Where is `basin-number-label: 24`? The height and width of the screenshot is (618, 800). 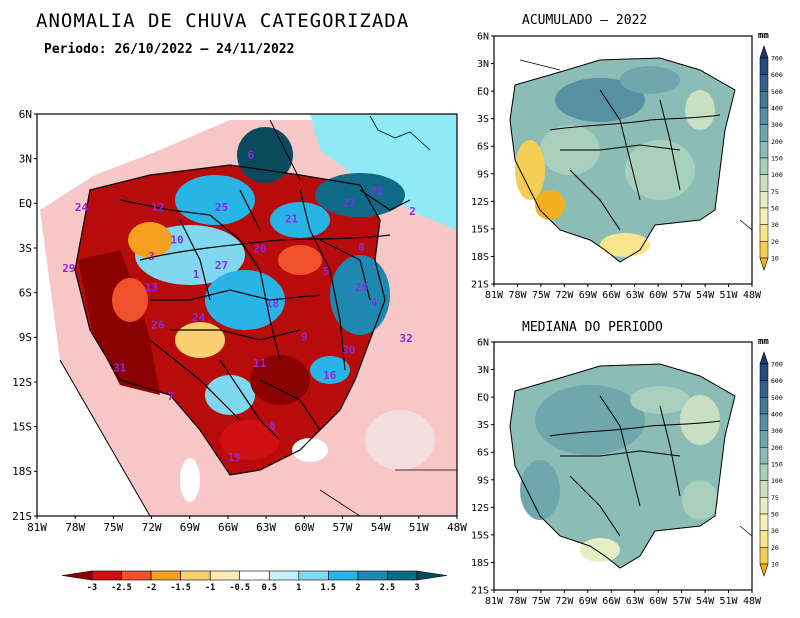
basin-number-label: 24 is located at coordinates (82, 207).